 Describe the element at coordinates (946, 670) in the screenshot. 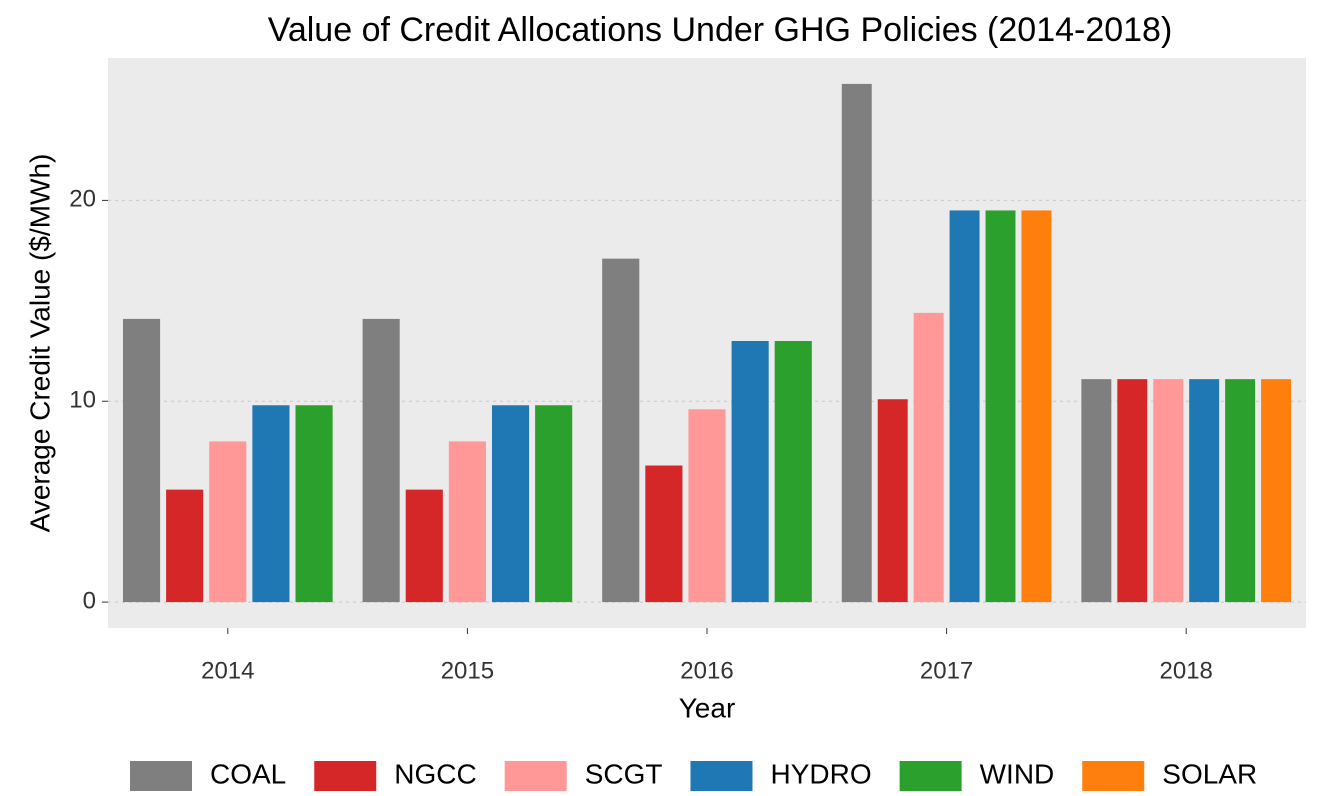

I see `x-tick-label: 2017` at that location.